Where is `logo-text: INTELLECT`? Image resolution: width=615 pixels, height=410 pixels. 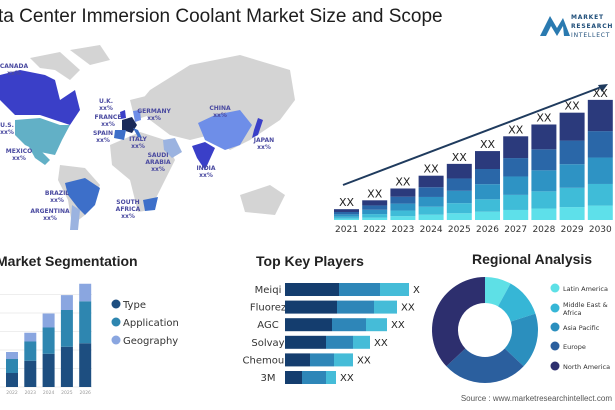
logo-text: INTELLECT is located at coordinates (590, 35).